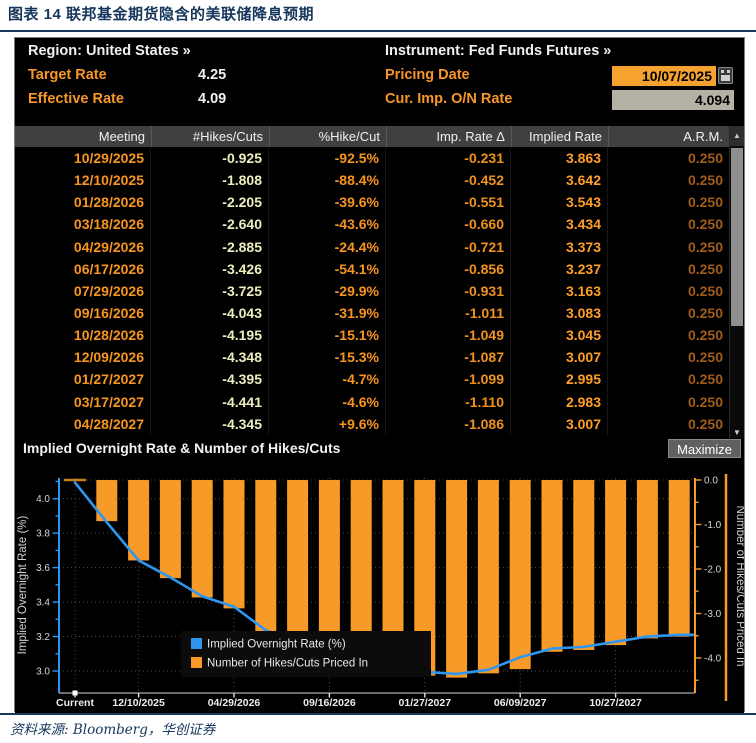 Image resolution: width=756 pixels, height=743 pixels. I want to click on table-cell: -4.348, so click(210, 357).